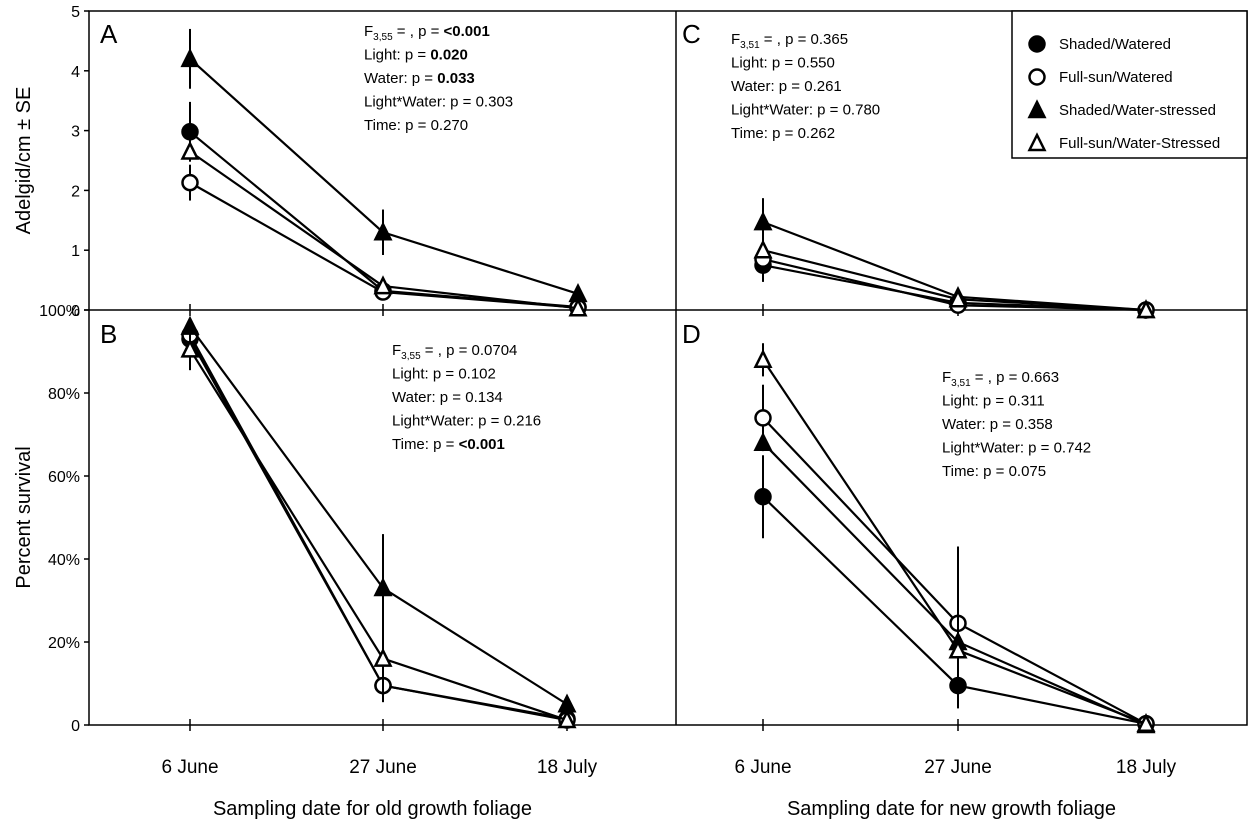  What do you see at coordinates (427, 33) in the screenshot?
I see `stat-line: F3,55 = , p = <0.001` at bounding box center [427, 33].